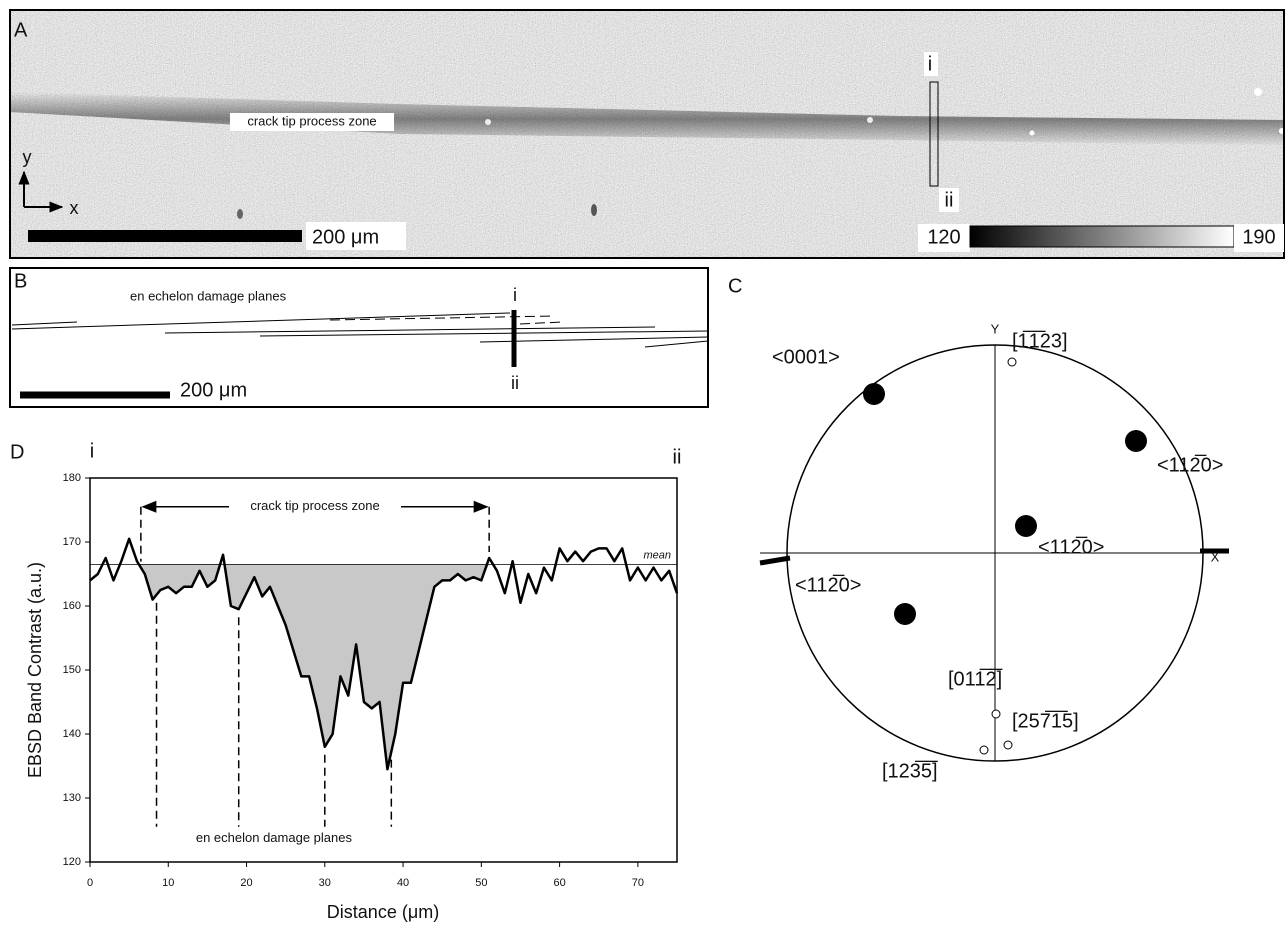 The width and height of the screenshot is (1287, 927). I want to click on colorbar-min: 120, so click(943, 237).